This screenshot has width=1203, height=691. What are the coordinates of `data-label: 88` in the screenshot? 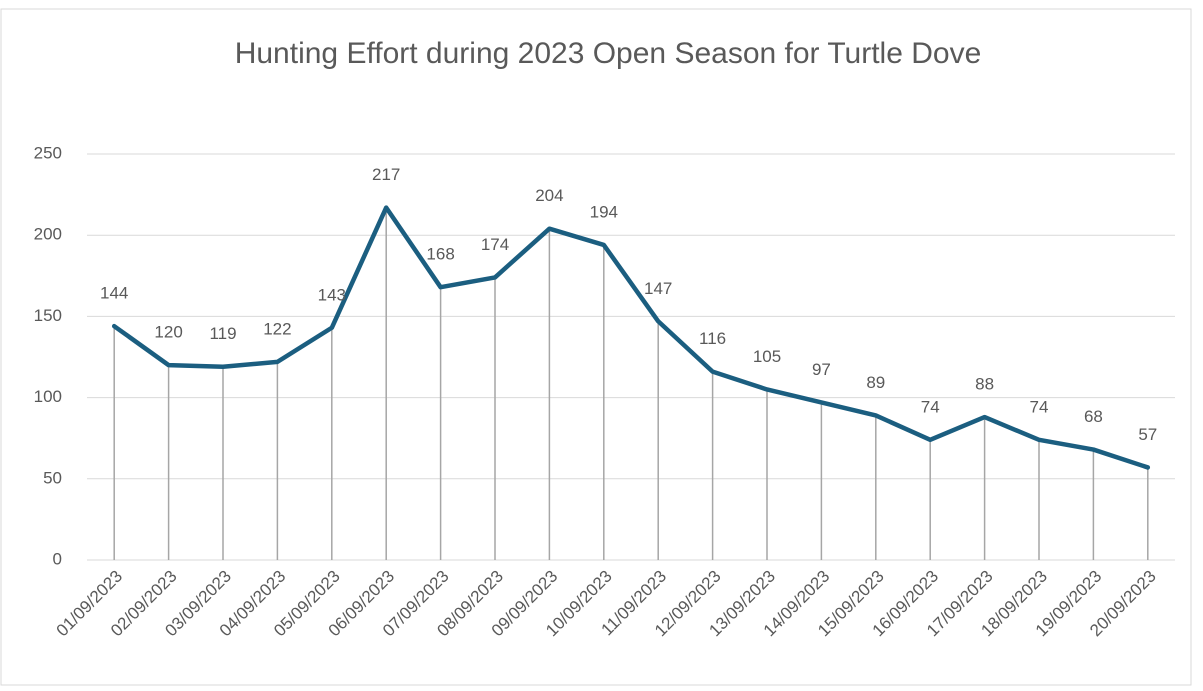 It's located at (984, 384).